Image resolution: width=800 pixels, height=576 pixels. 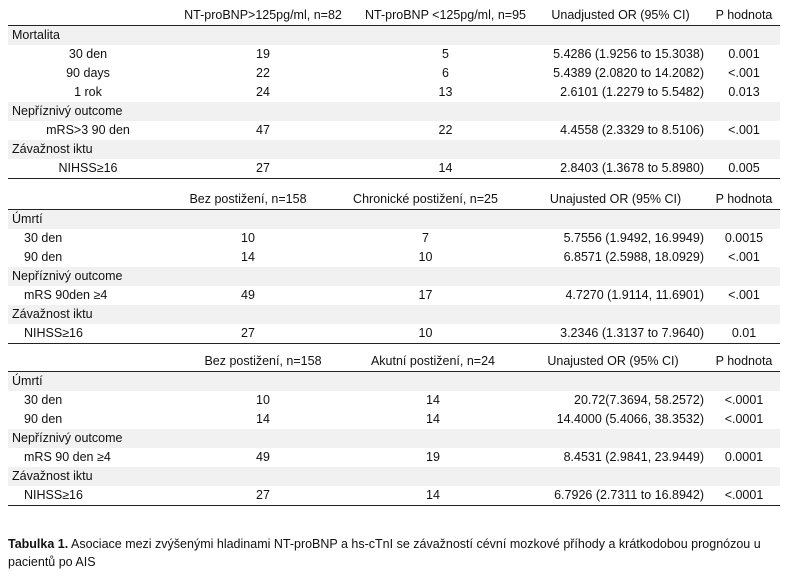 What do you see at coordinates (445, 130) in the screenshot?
I see `cell-b: 22` at bounding box center [445, 130].